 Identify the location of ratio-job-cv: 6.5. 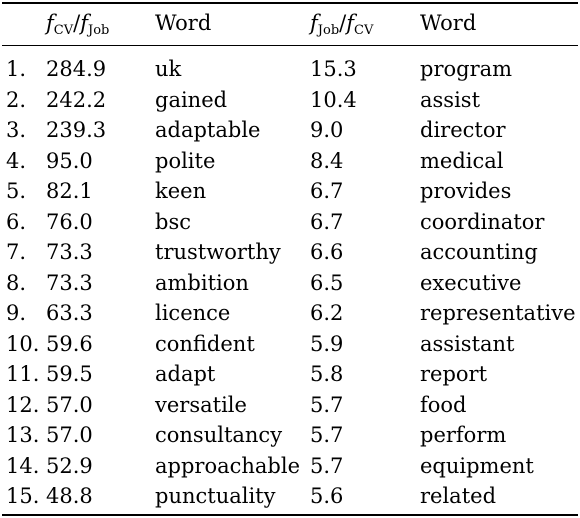
(327, 282).